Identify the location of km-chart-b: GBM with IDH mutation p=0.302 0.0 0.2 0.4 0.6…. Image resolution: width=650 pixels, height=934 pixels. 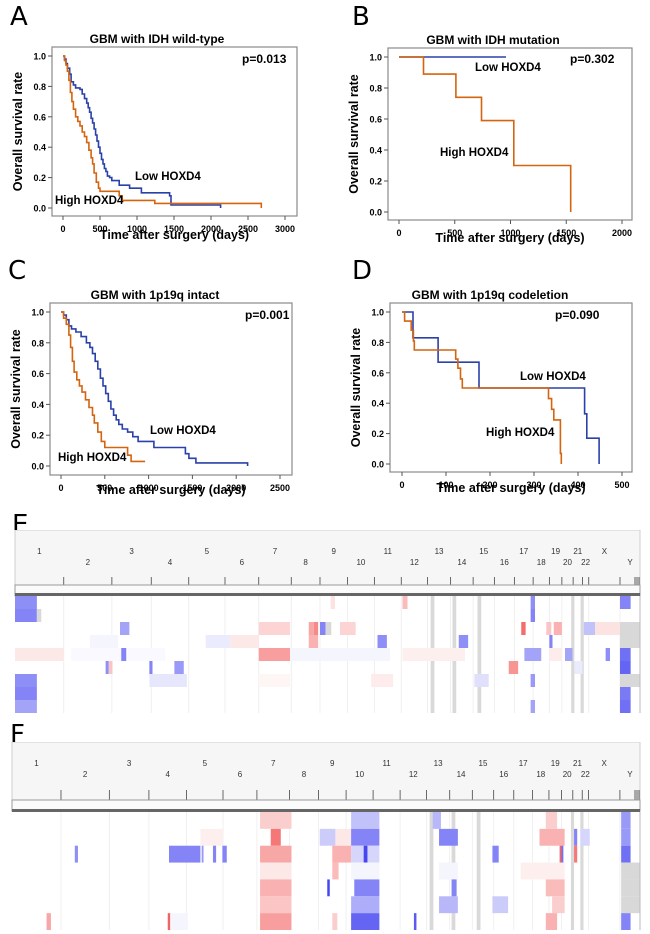
(490, 139).